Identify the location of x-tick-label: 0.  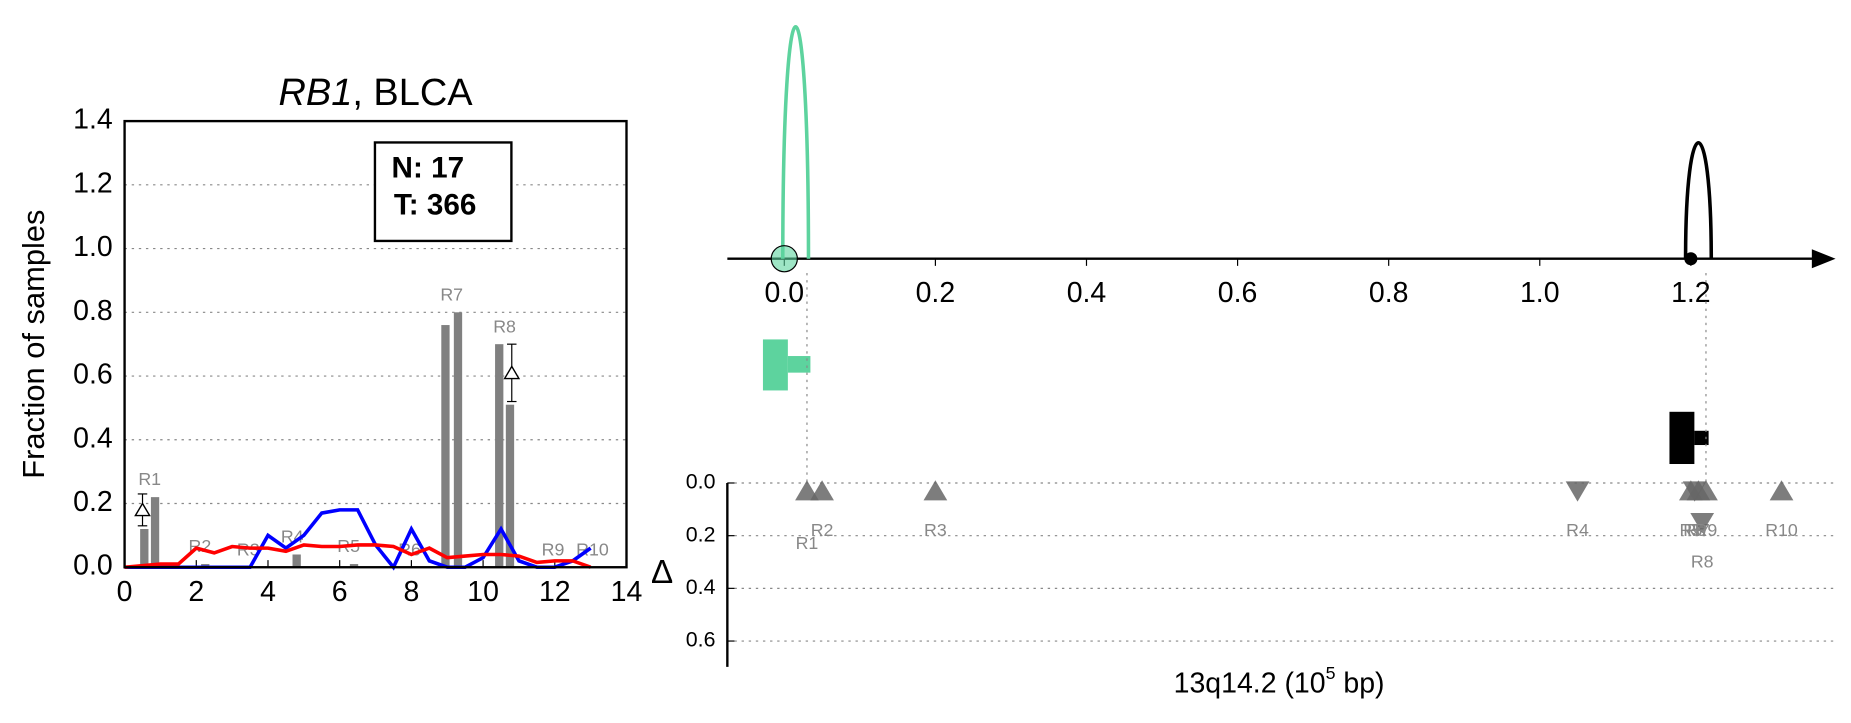
(125, 592).